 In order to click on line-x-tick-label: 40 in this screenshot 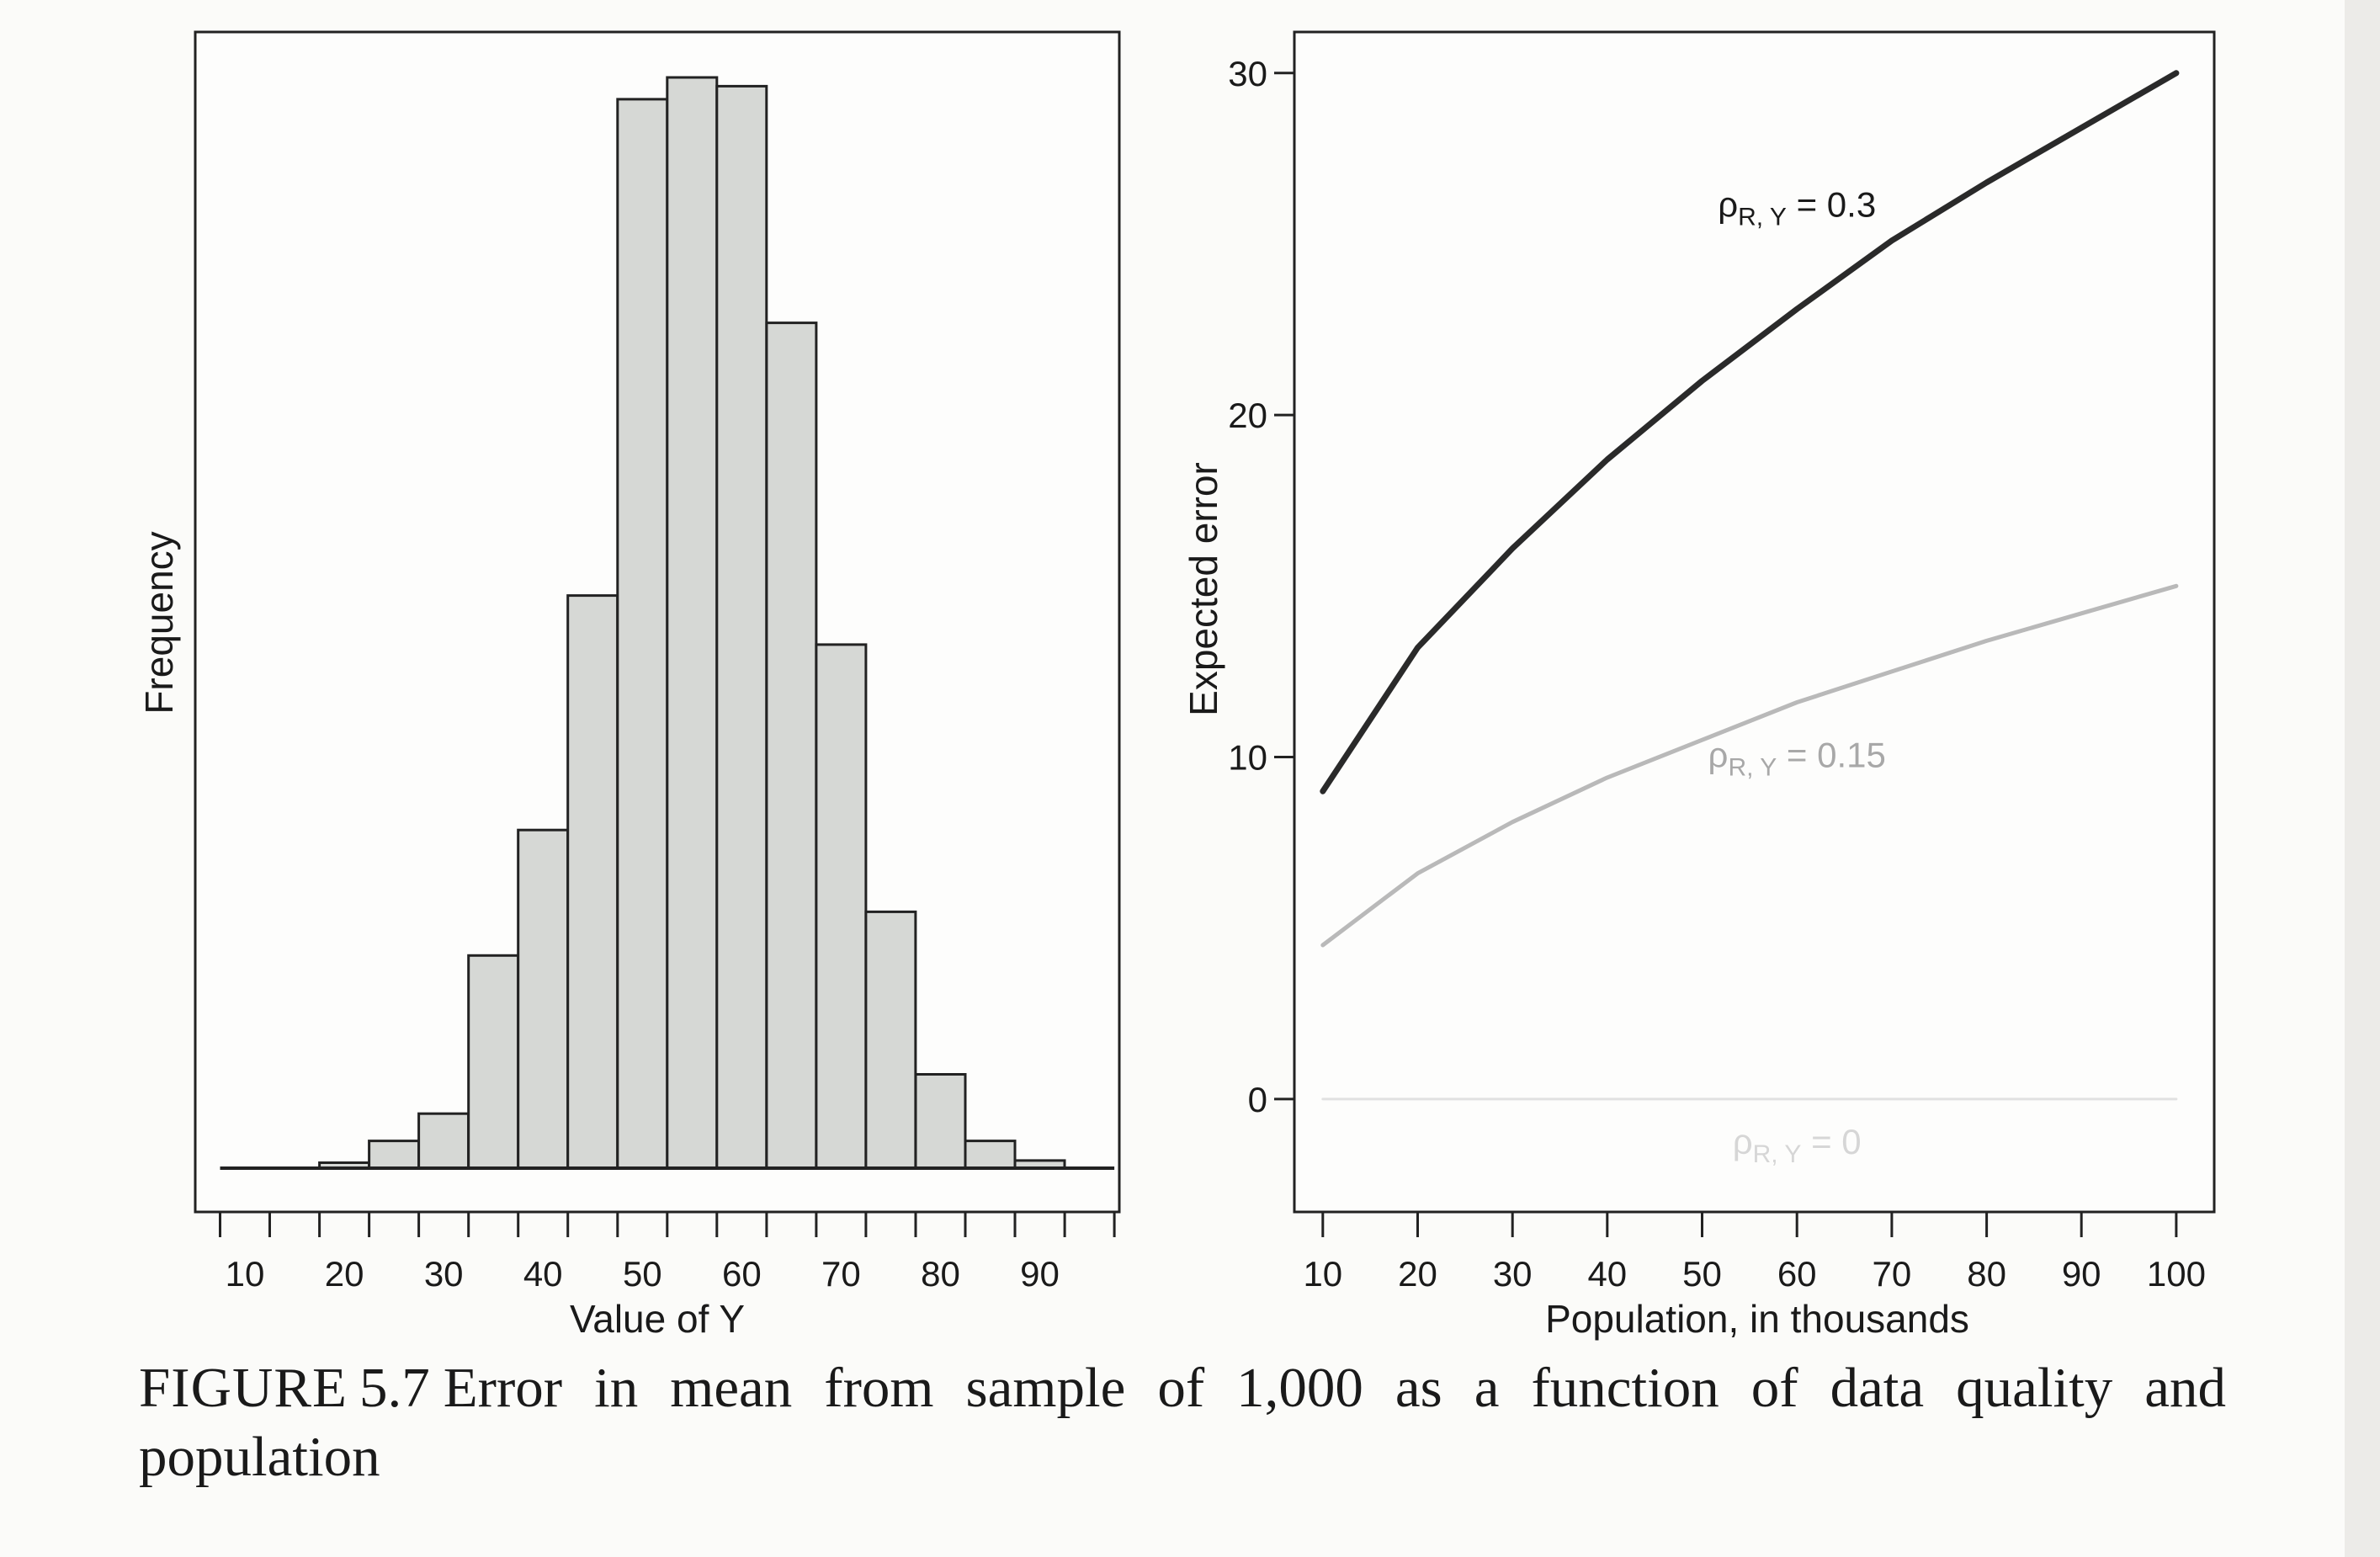, I will do `click(1607, 1274)`.